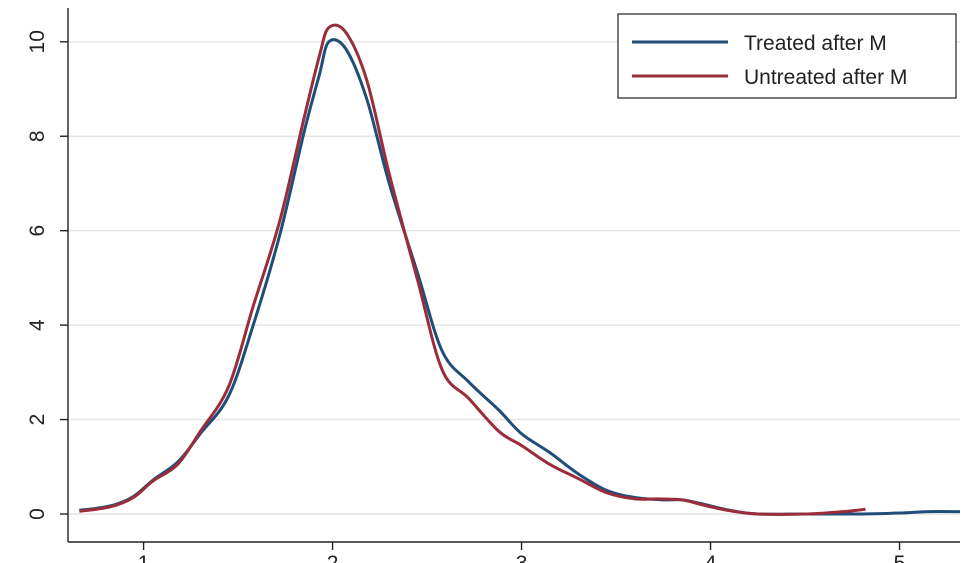 The image size is (967, 563). I want to click on legend: Treated after M Untreated after M, so click(787, 56).